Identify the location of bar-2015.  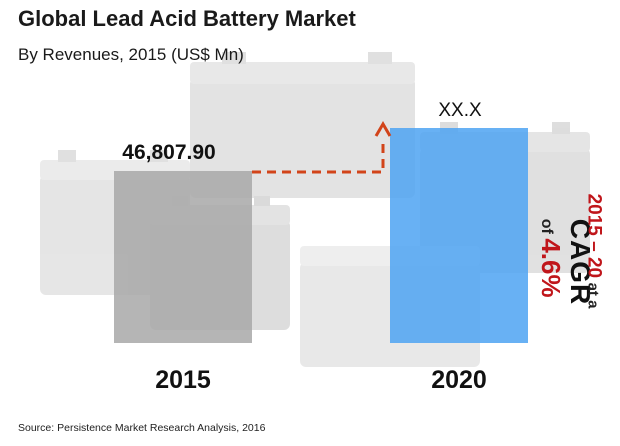
(183, 257).